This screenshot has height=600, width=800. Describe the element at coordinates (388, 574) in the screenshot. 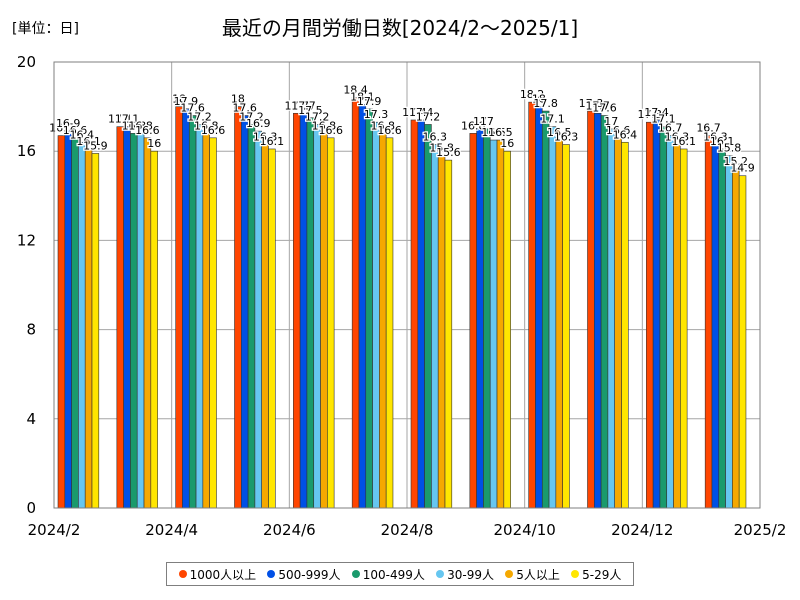

I see `legend-item: 100-499人` at that location.